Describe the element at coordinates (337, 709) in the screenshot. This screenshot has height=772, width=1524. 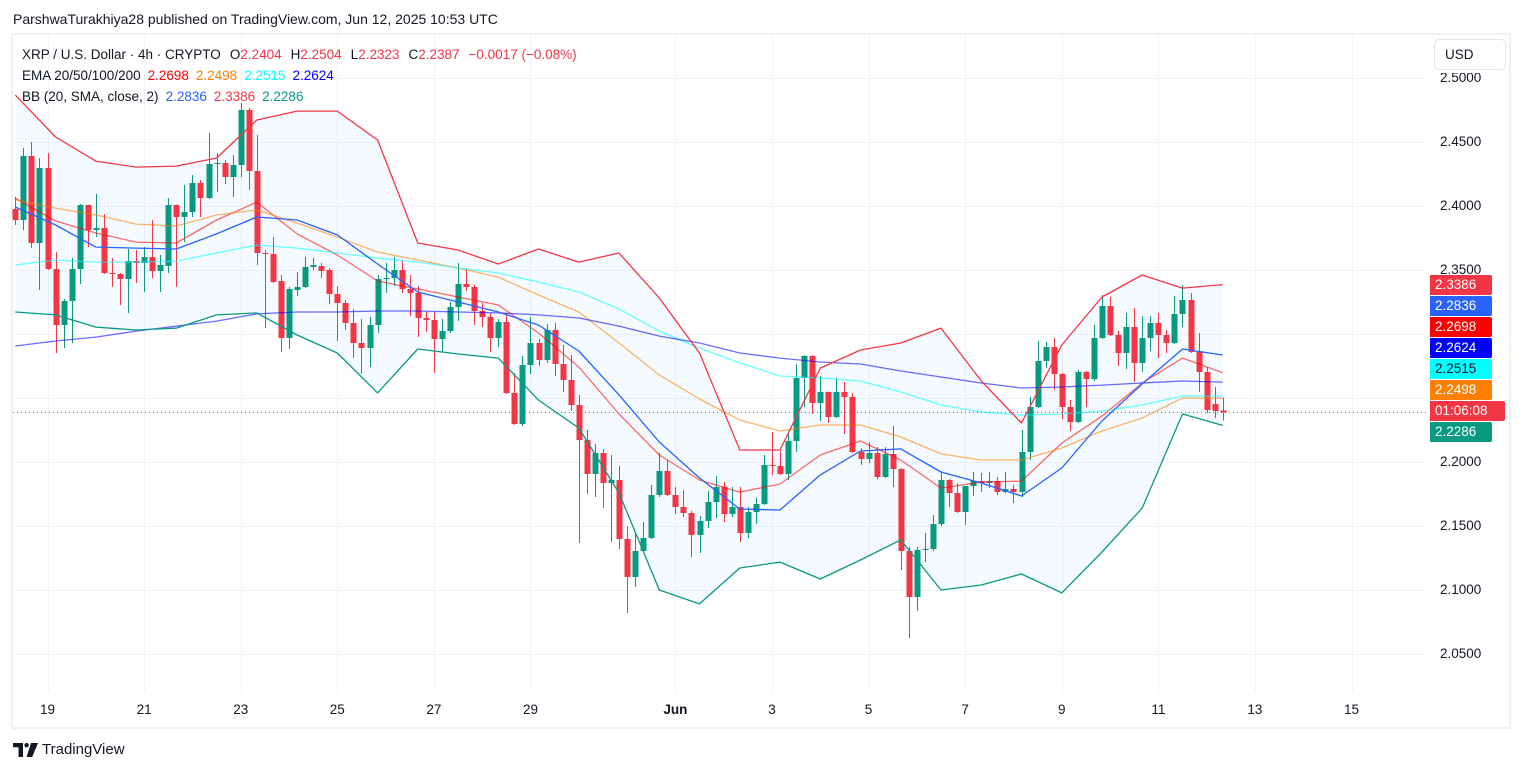
I see `time-tick-label: 25` at that location.